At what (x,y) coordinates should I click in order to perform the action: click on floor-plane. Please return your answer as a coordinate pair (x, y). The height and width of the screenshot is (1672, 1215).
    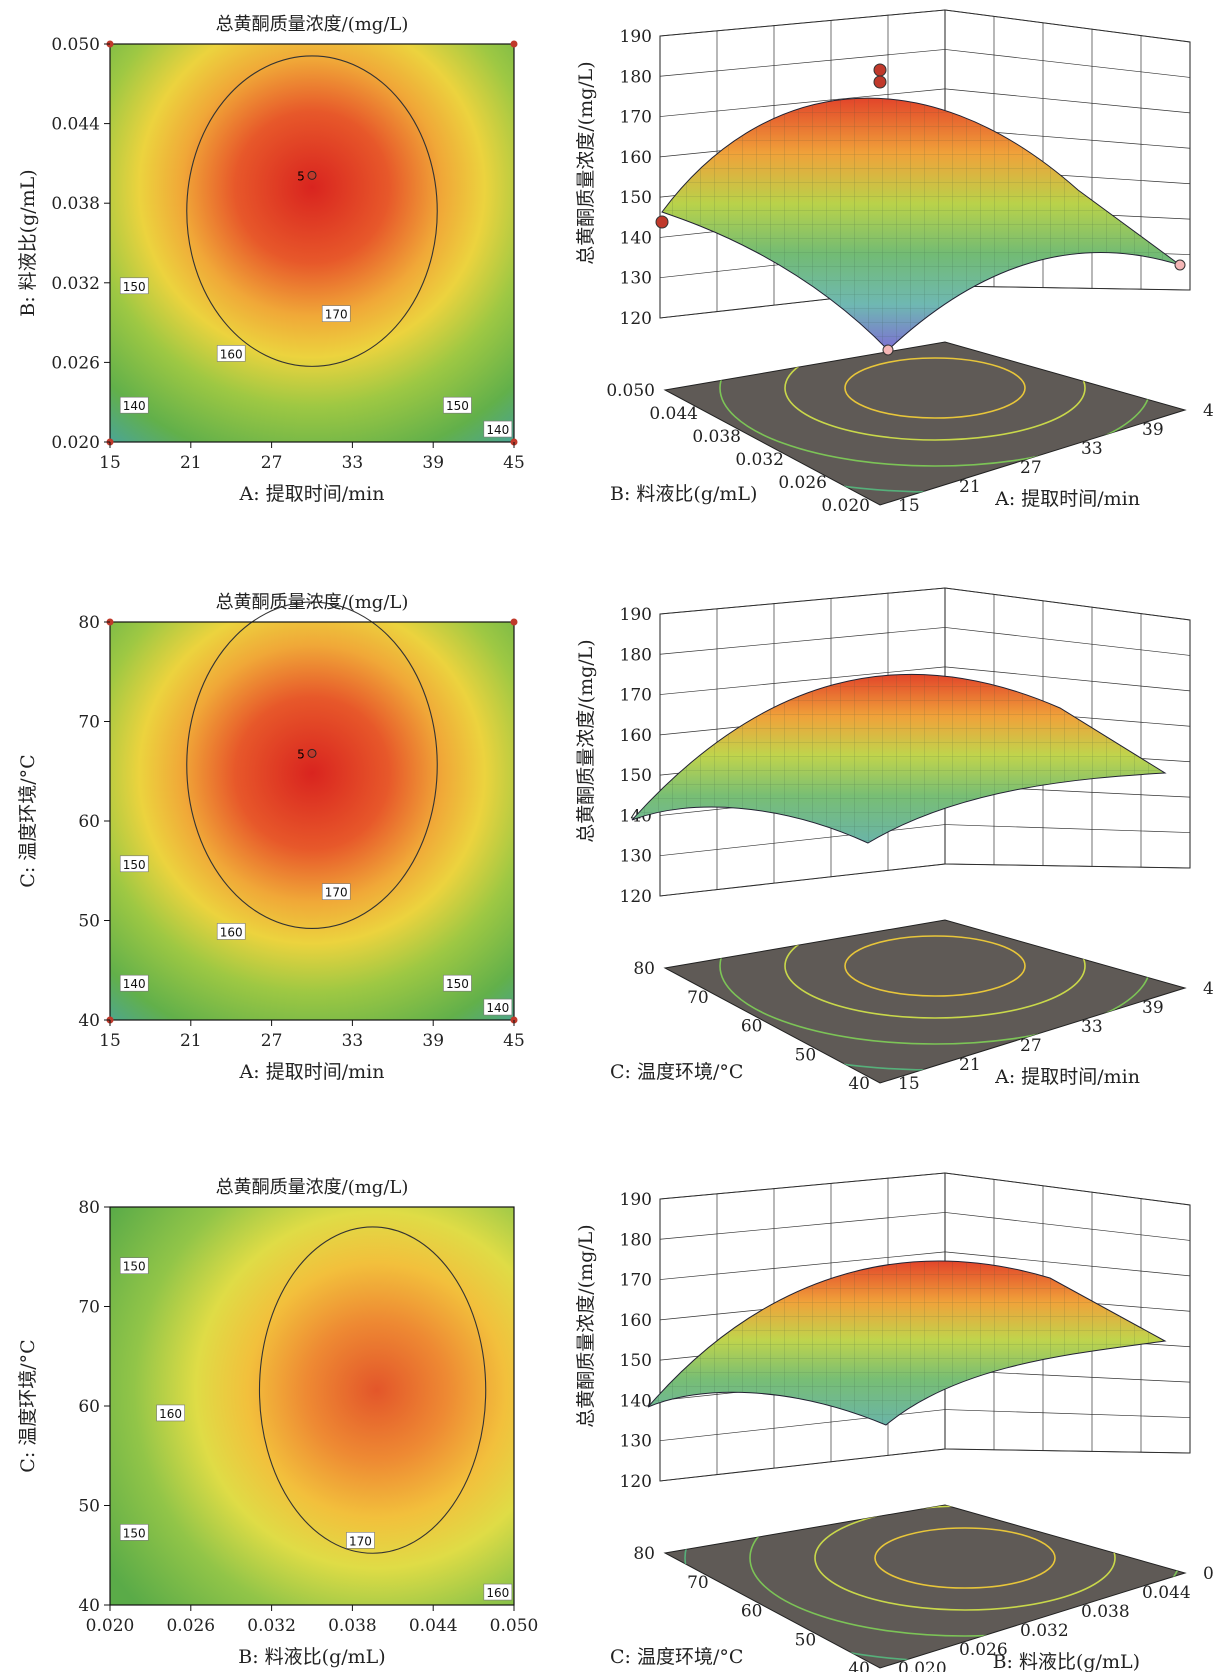
    Looking at the image, I should click on (925, 1001).